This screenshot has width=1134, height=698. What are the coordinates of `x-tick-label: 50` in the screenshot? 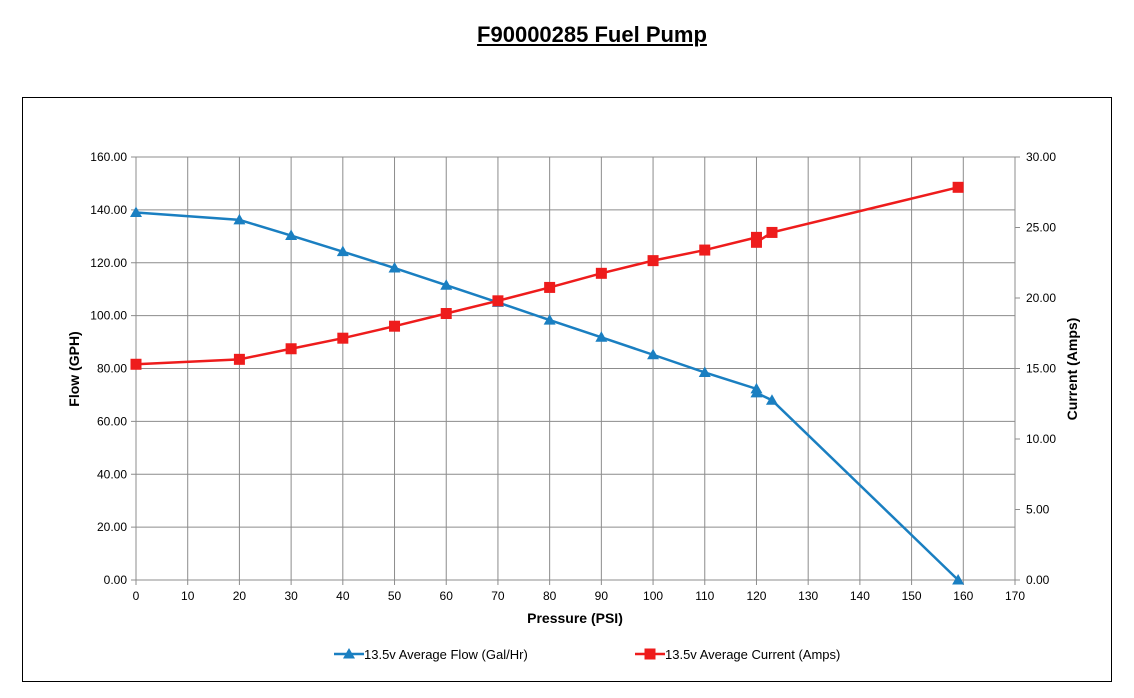 It's located at (395, 596).